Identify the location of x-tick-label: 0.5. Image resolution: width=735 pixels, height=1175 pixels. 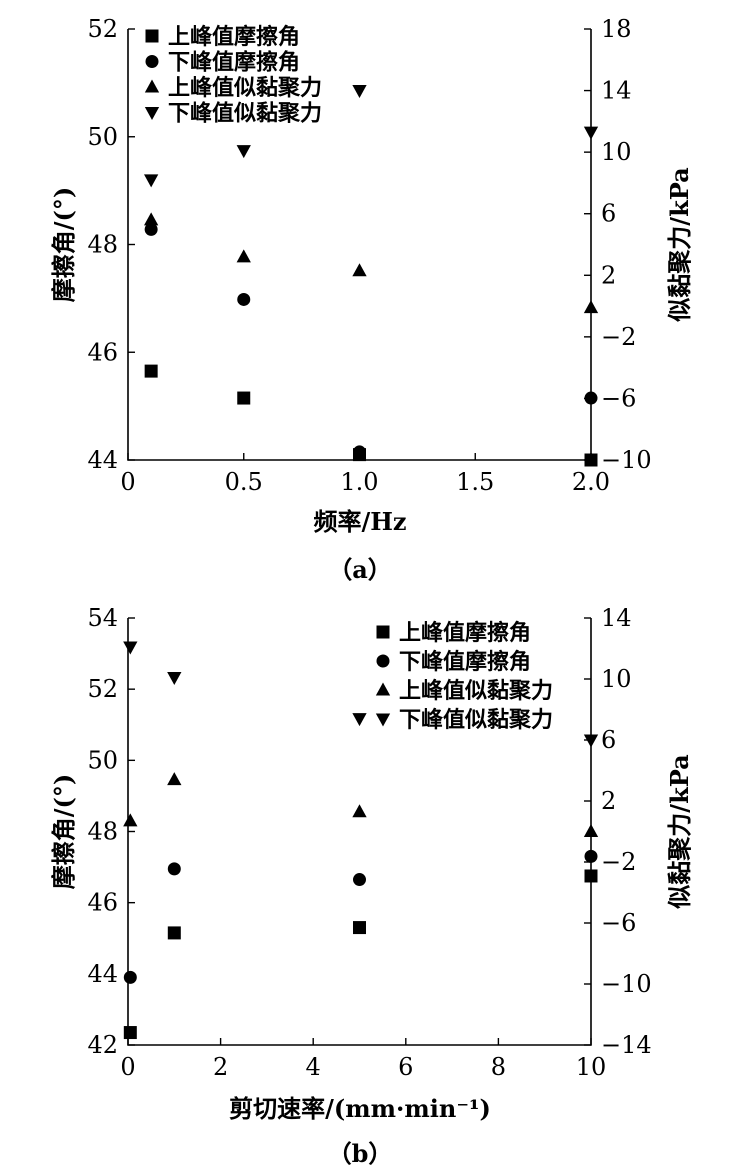
(244, 482).